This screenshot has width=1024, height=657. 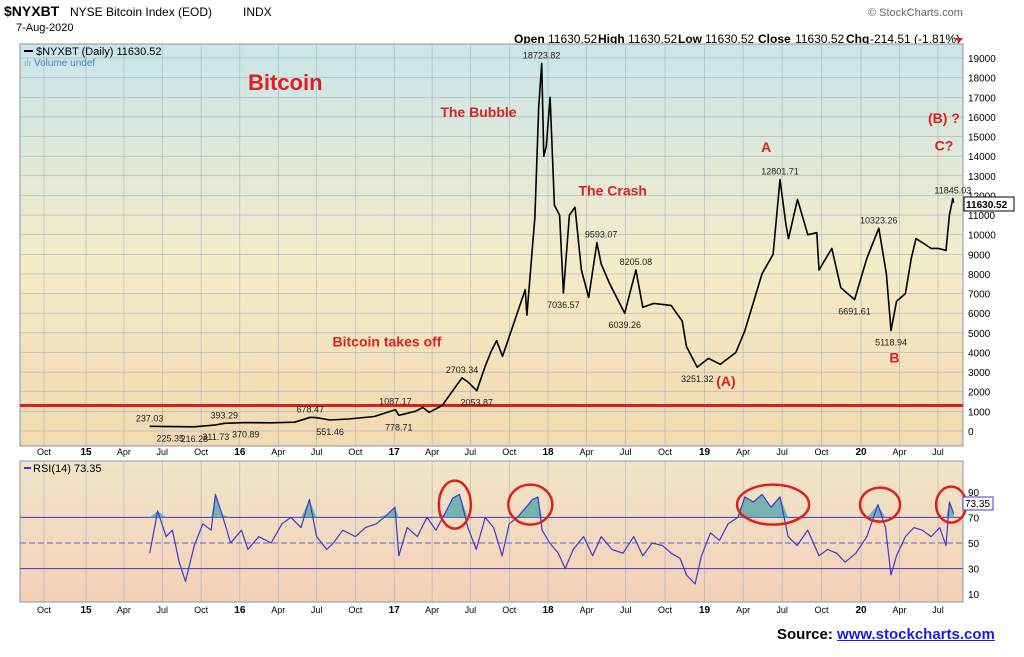 What do you see at coordinates (705, 610) in the screenshot?
I see `rsi-x-tick: 19` at bounding box center [705, 610].